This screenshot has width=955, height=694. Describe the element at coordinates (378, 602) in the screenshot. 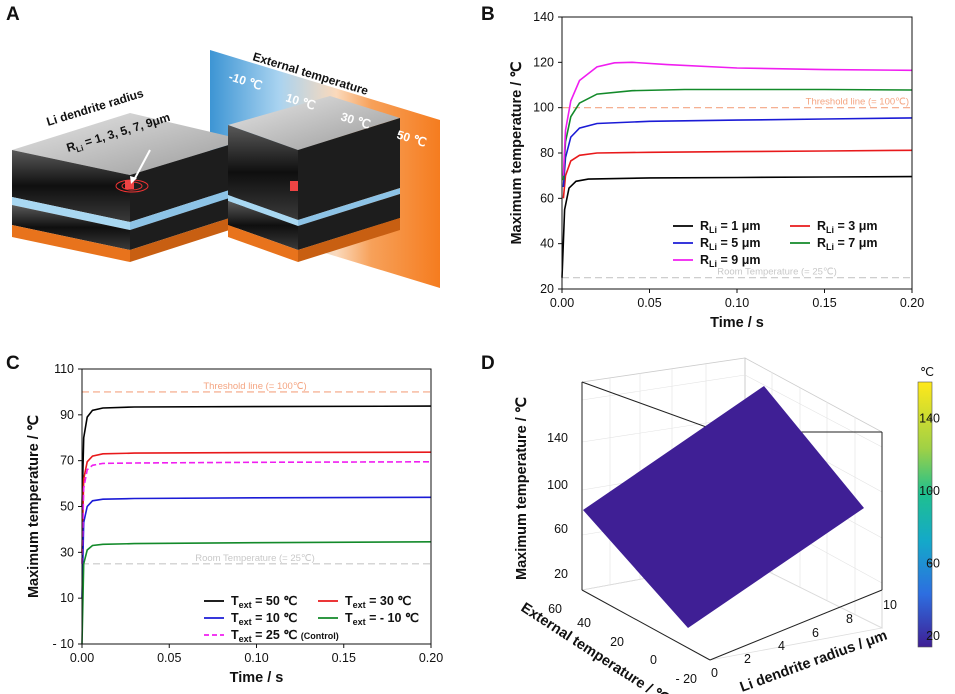

I see `legend-entry: Text = 30 ℃` at that location.